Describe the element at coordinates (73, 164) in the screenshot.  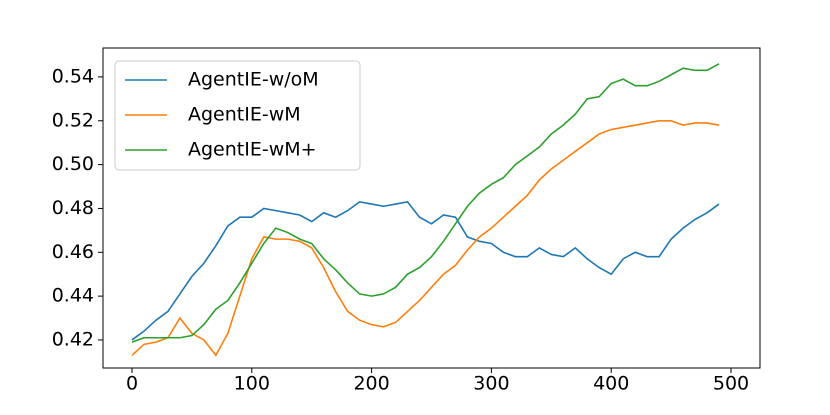
I see `y-tick-label: 0.50` at that location.